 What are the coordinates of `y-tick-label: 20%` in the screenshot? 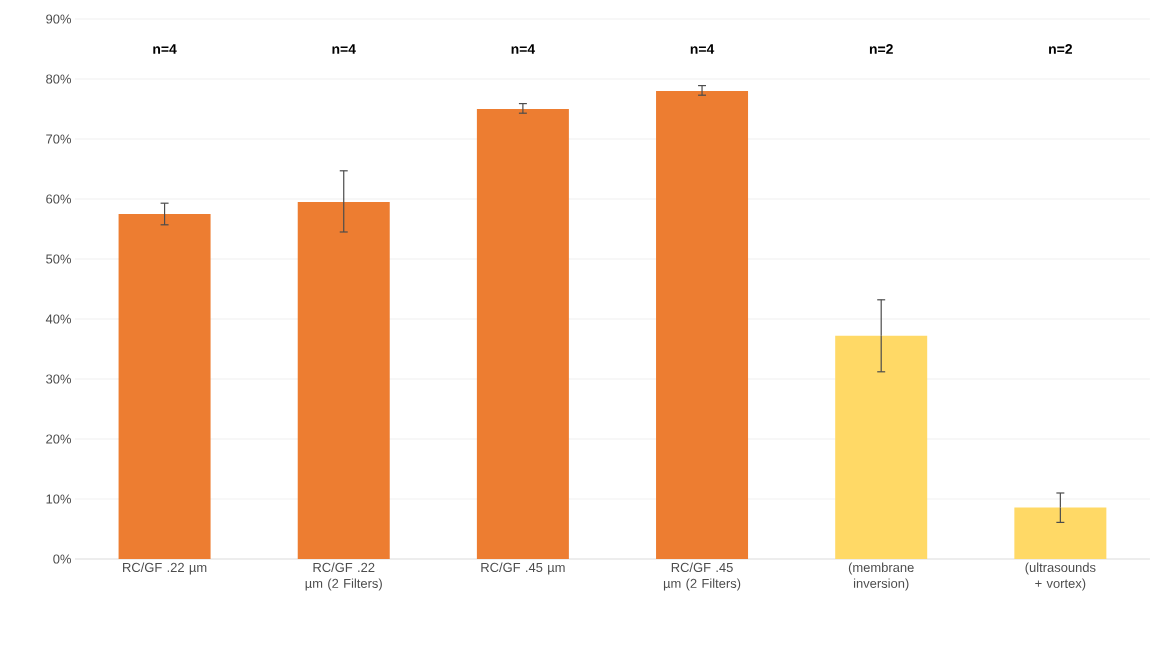 It's located at (59, 439).